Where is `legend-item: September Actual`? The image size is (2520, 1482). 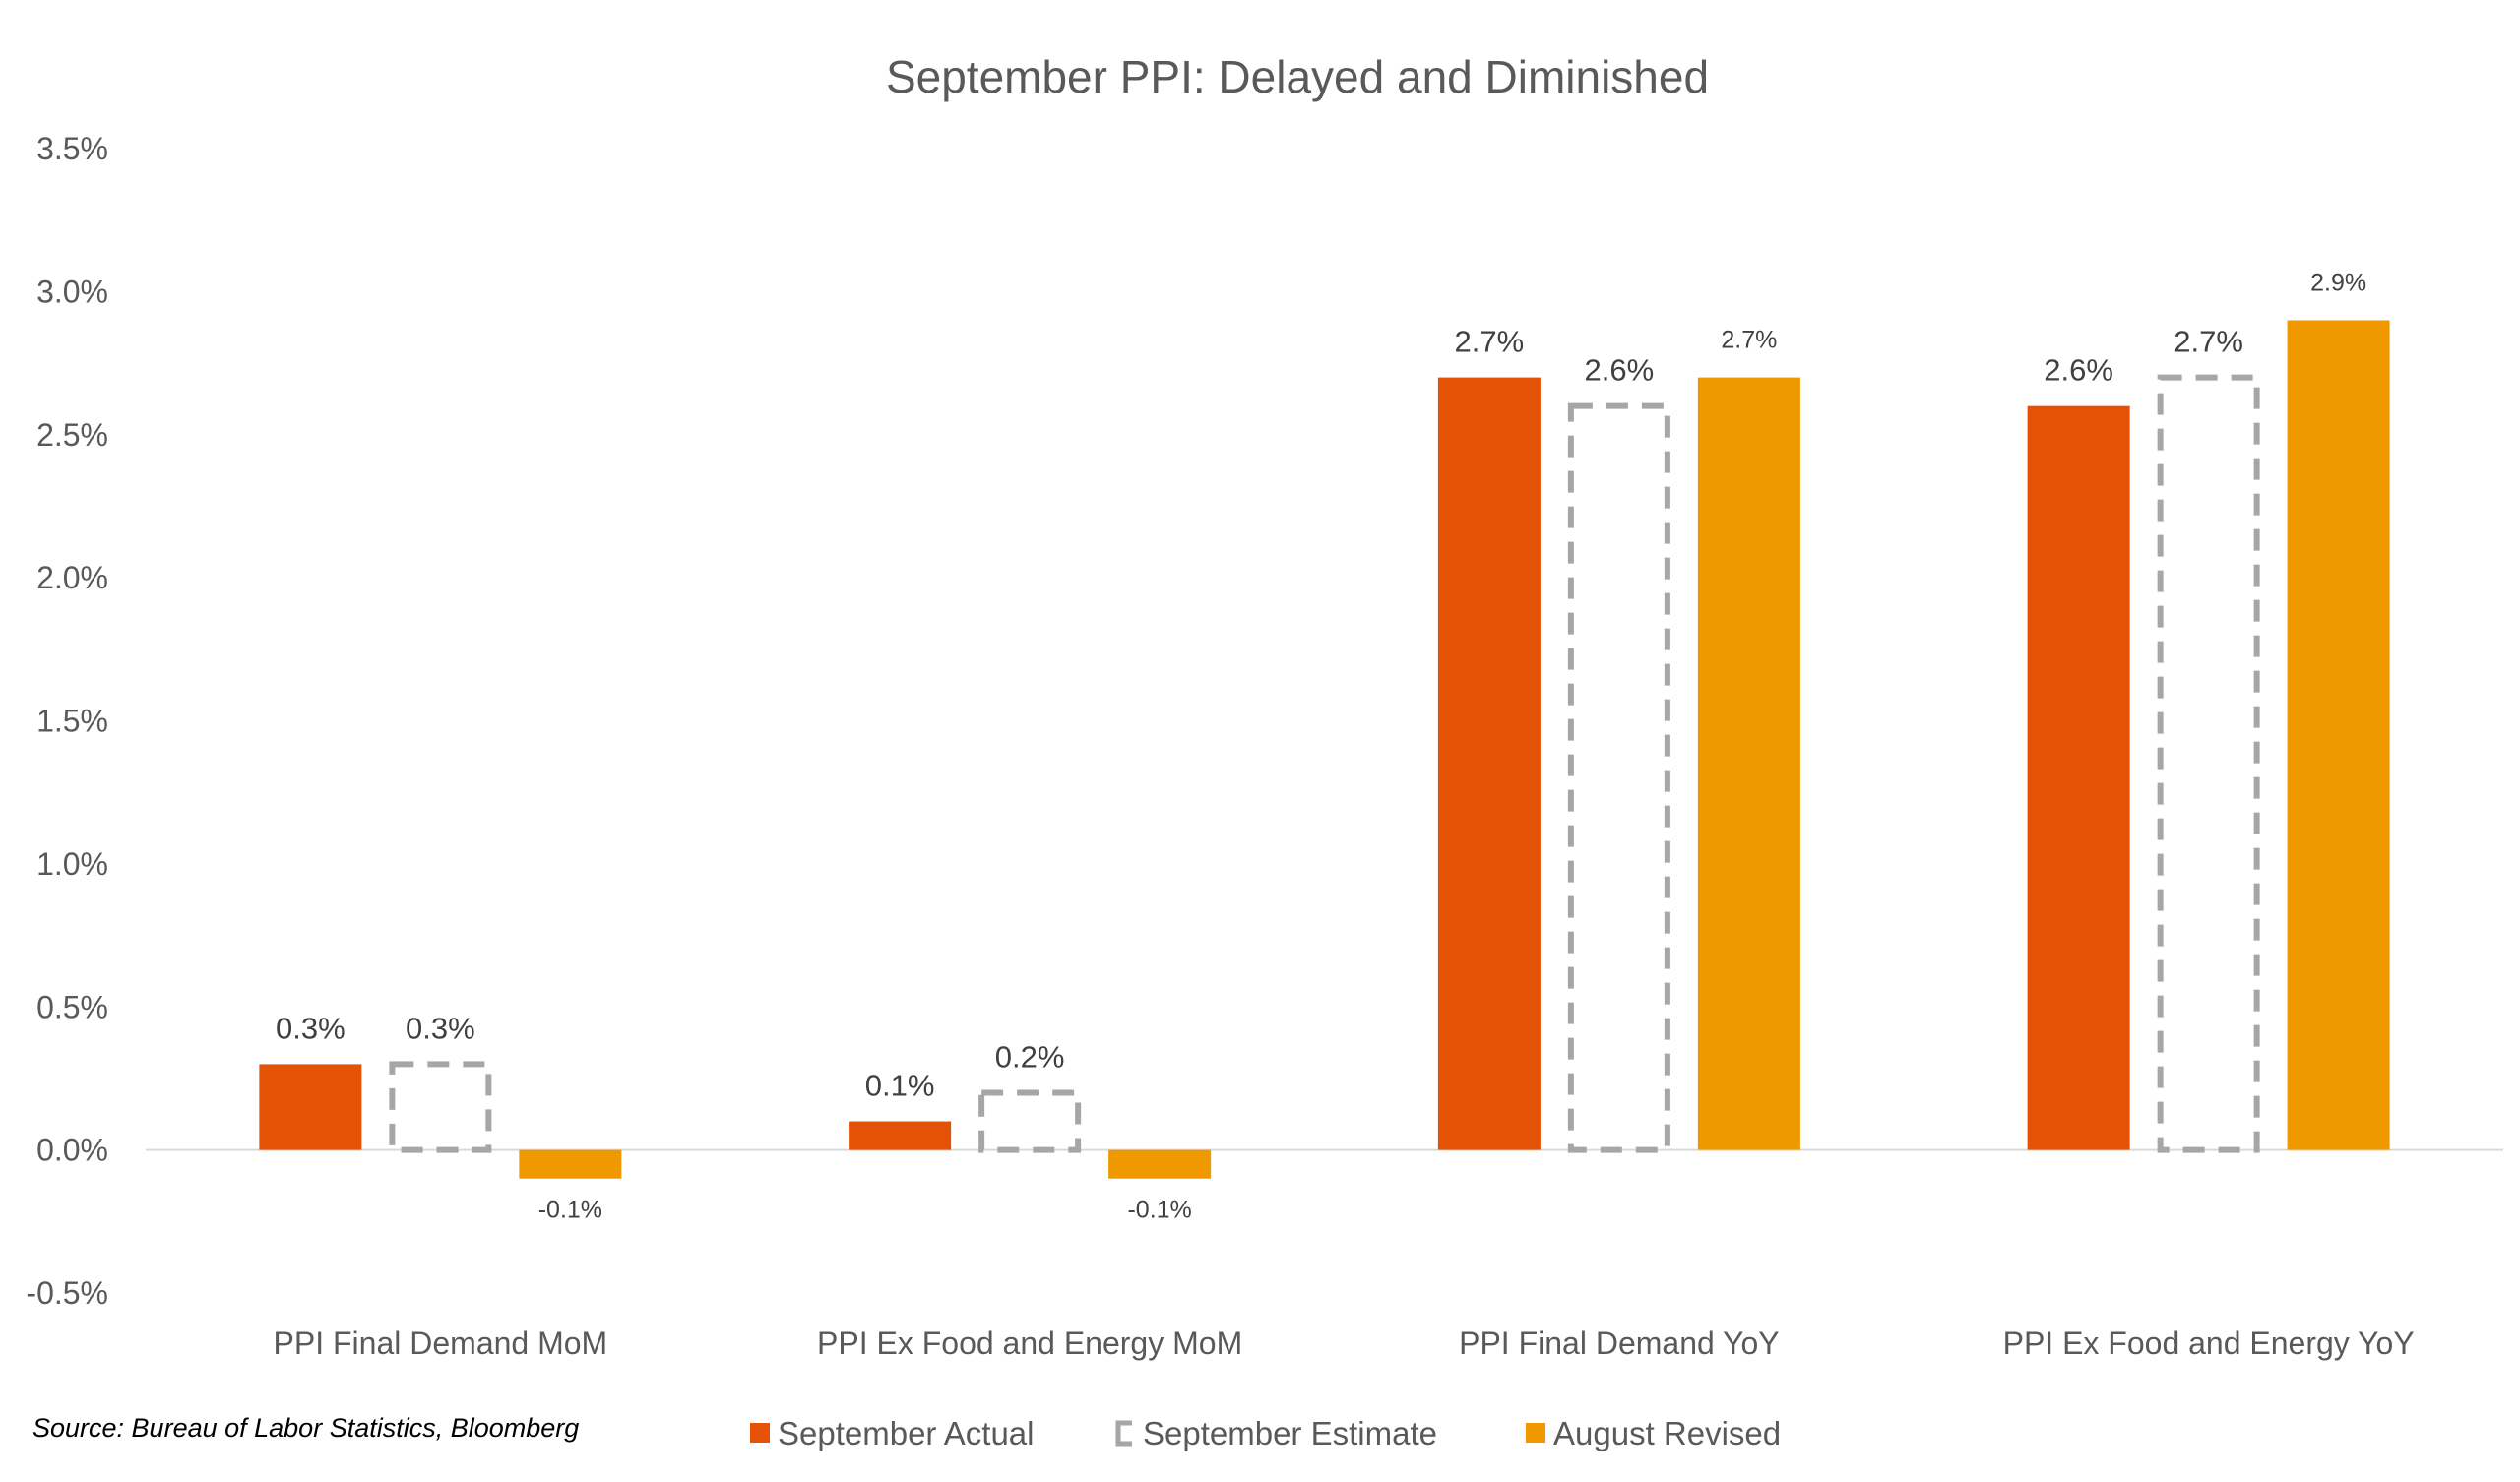
legend-item: September Actual is located at coordinates (892, 1433).